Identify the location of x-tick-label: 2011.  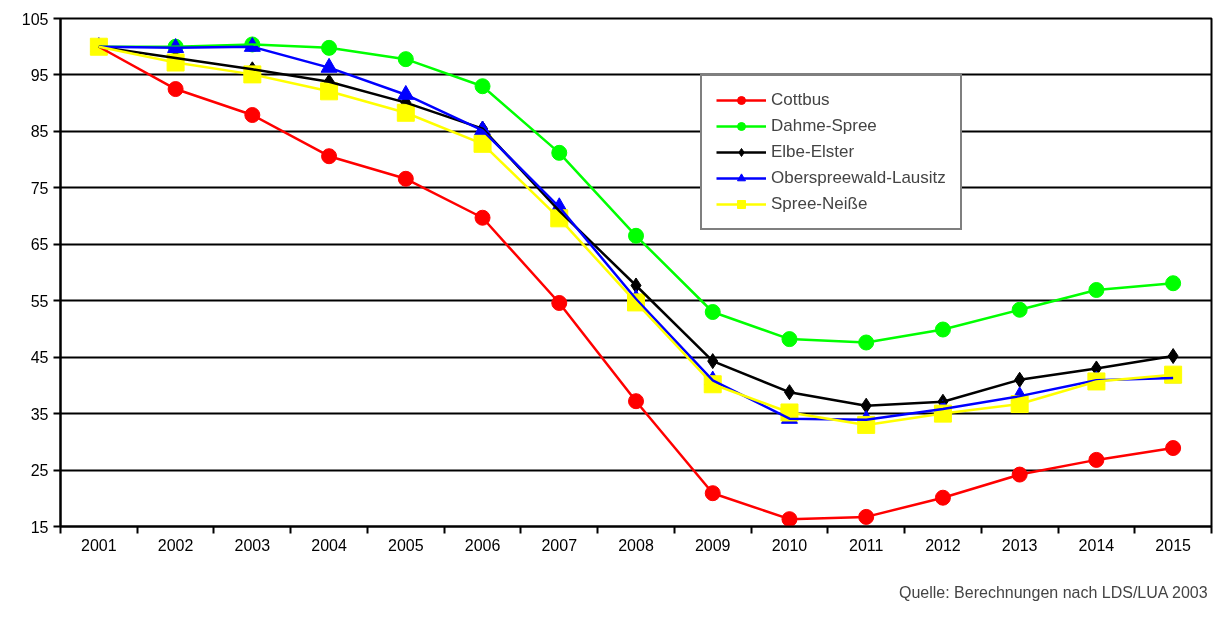
(866, 545).